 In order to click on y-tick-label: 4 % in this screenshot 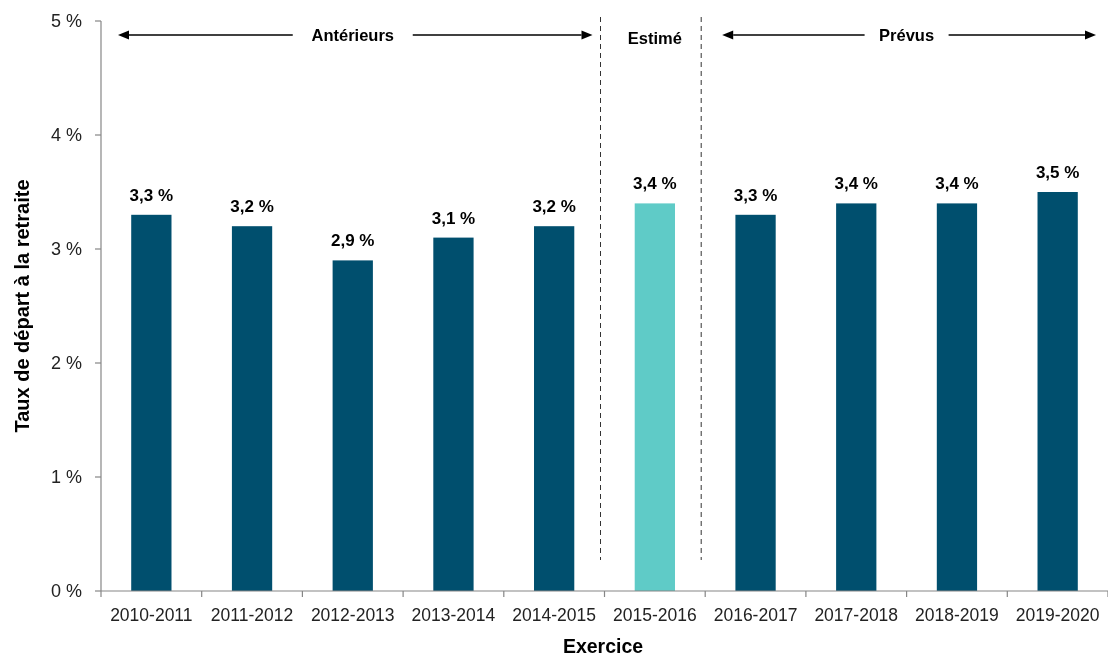, I will do `click(66, 135)`.